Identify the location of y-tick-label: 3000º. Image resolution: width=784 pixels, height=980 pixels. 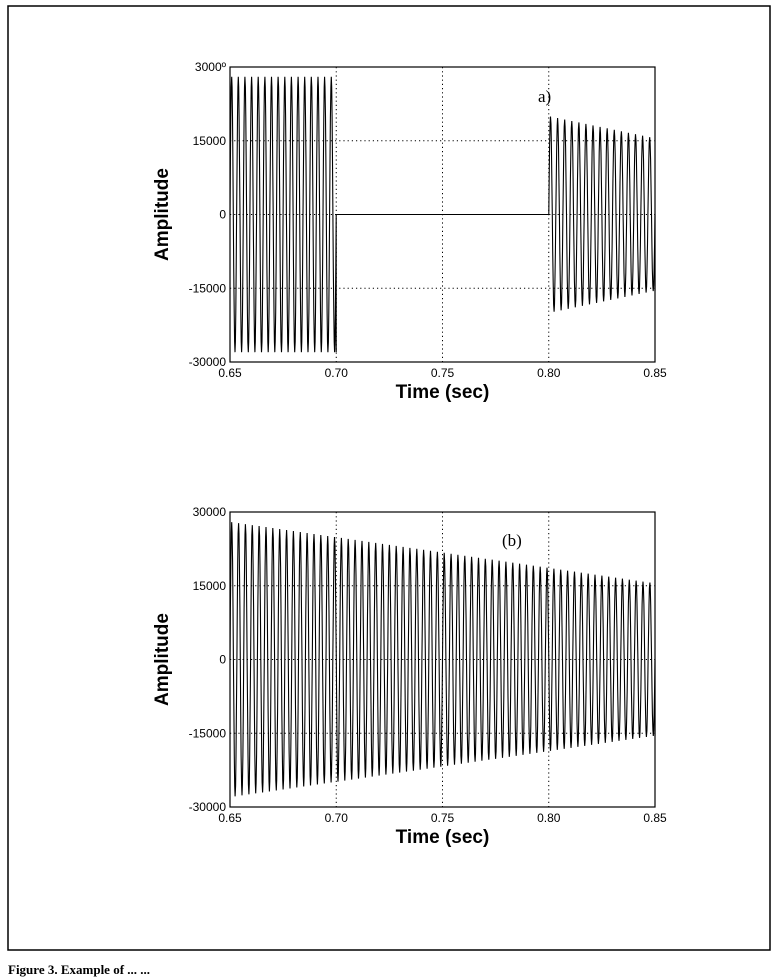
(211, 67).